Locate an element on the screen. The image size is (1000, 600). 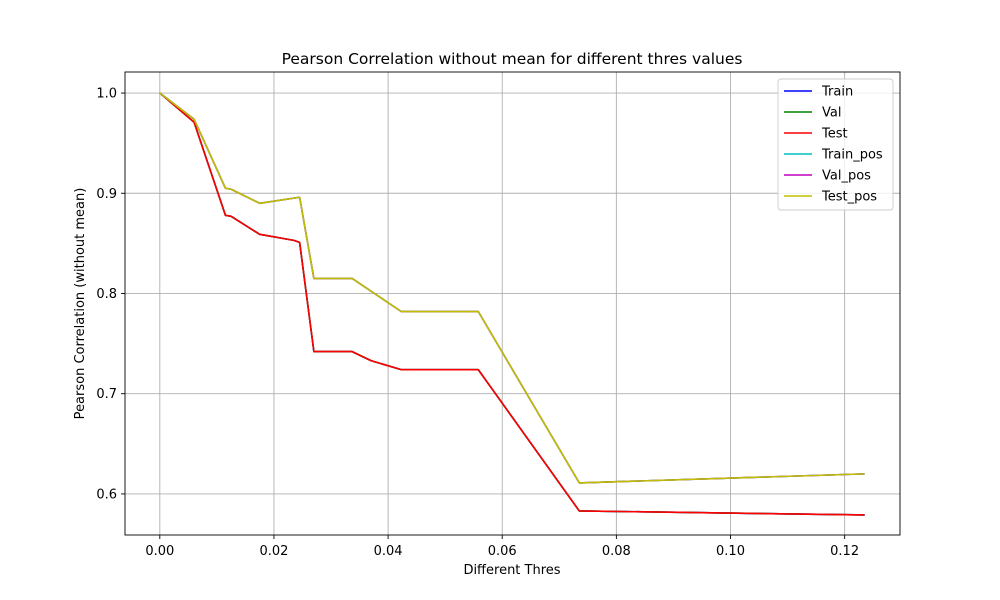
y-tick-label: 0.6 is located at coordinates (106, 494).